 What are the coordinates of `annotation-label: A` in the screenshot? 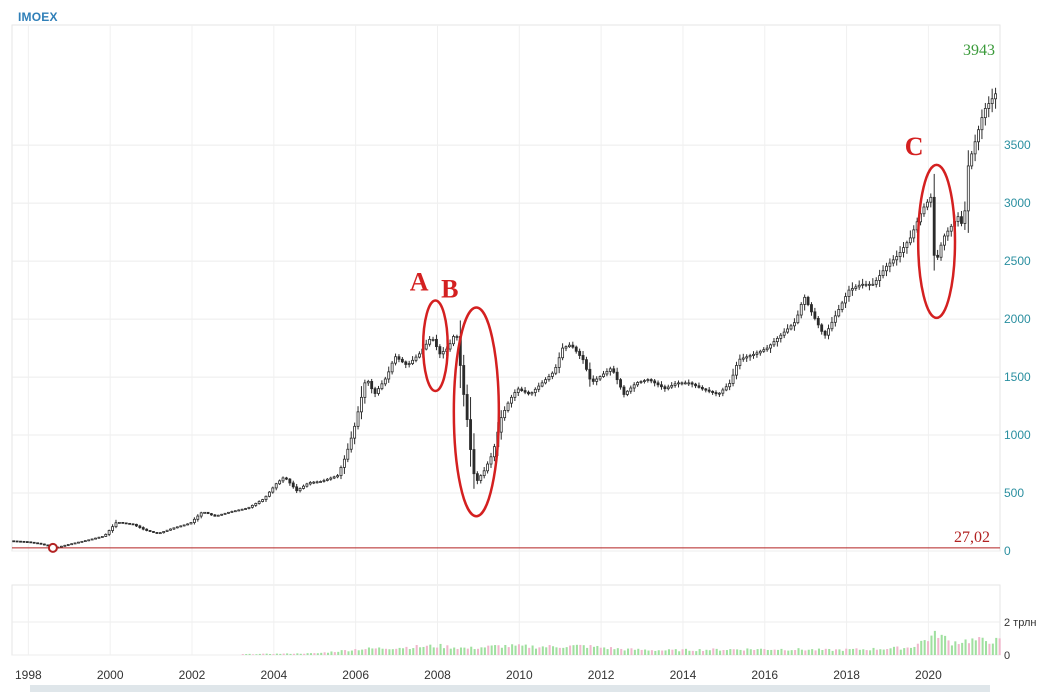 It's located at (419, 282).